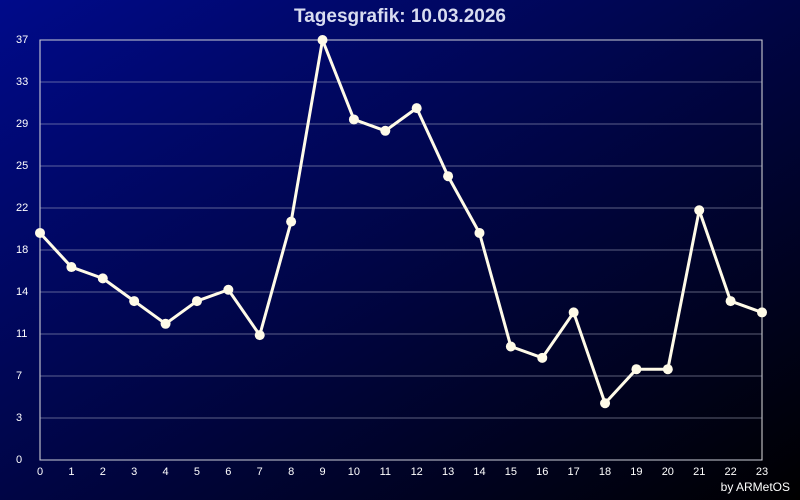  I want to click on y-tick-label: 0, so click(19, 460).